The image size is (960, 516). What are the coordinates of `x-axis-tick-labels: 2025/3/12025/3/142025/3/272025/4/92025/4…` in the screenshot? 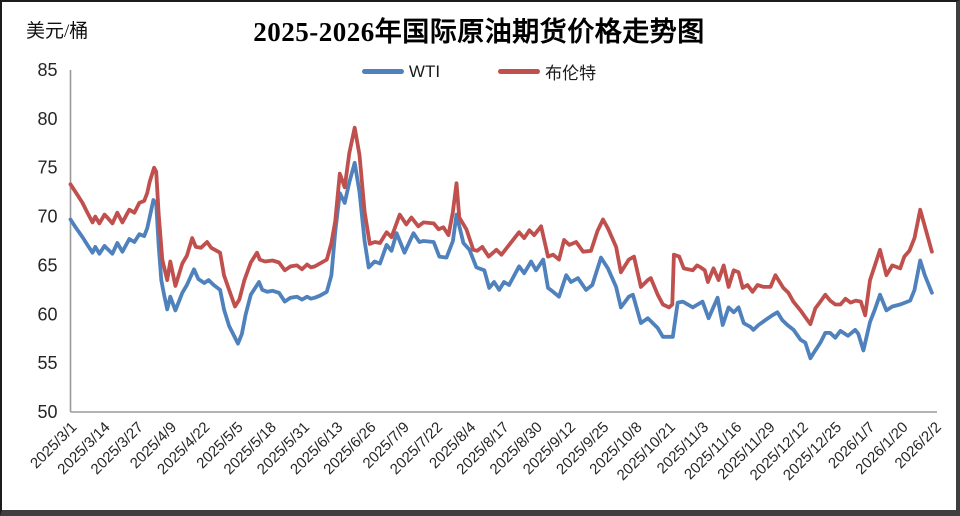 It's located at (486, 451).